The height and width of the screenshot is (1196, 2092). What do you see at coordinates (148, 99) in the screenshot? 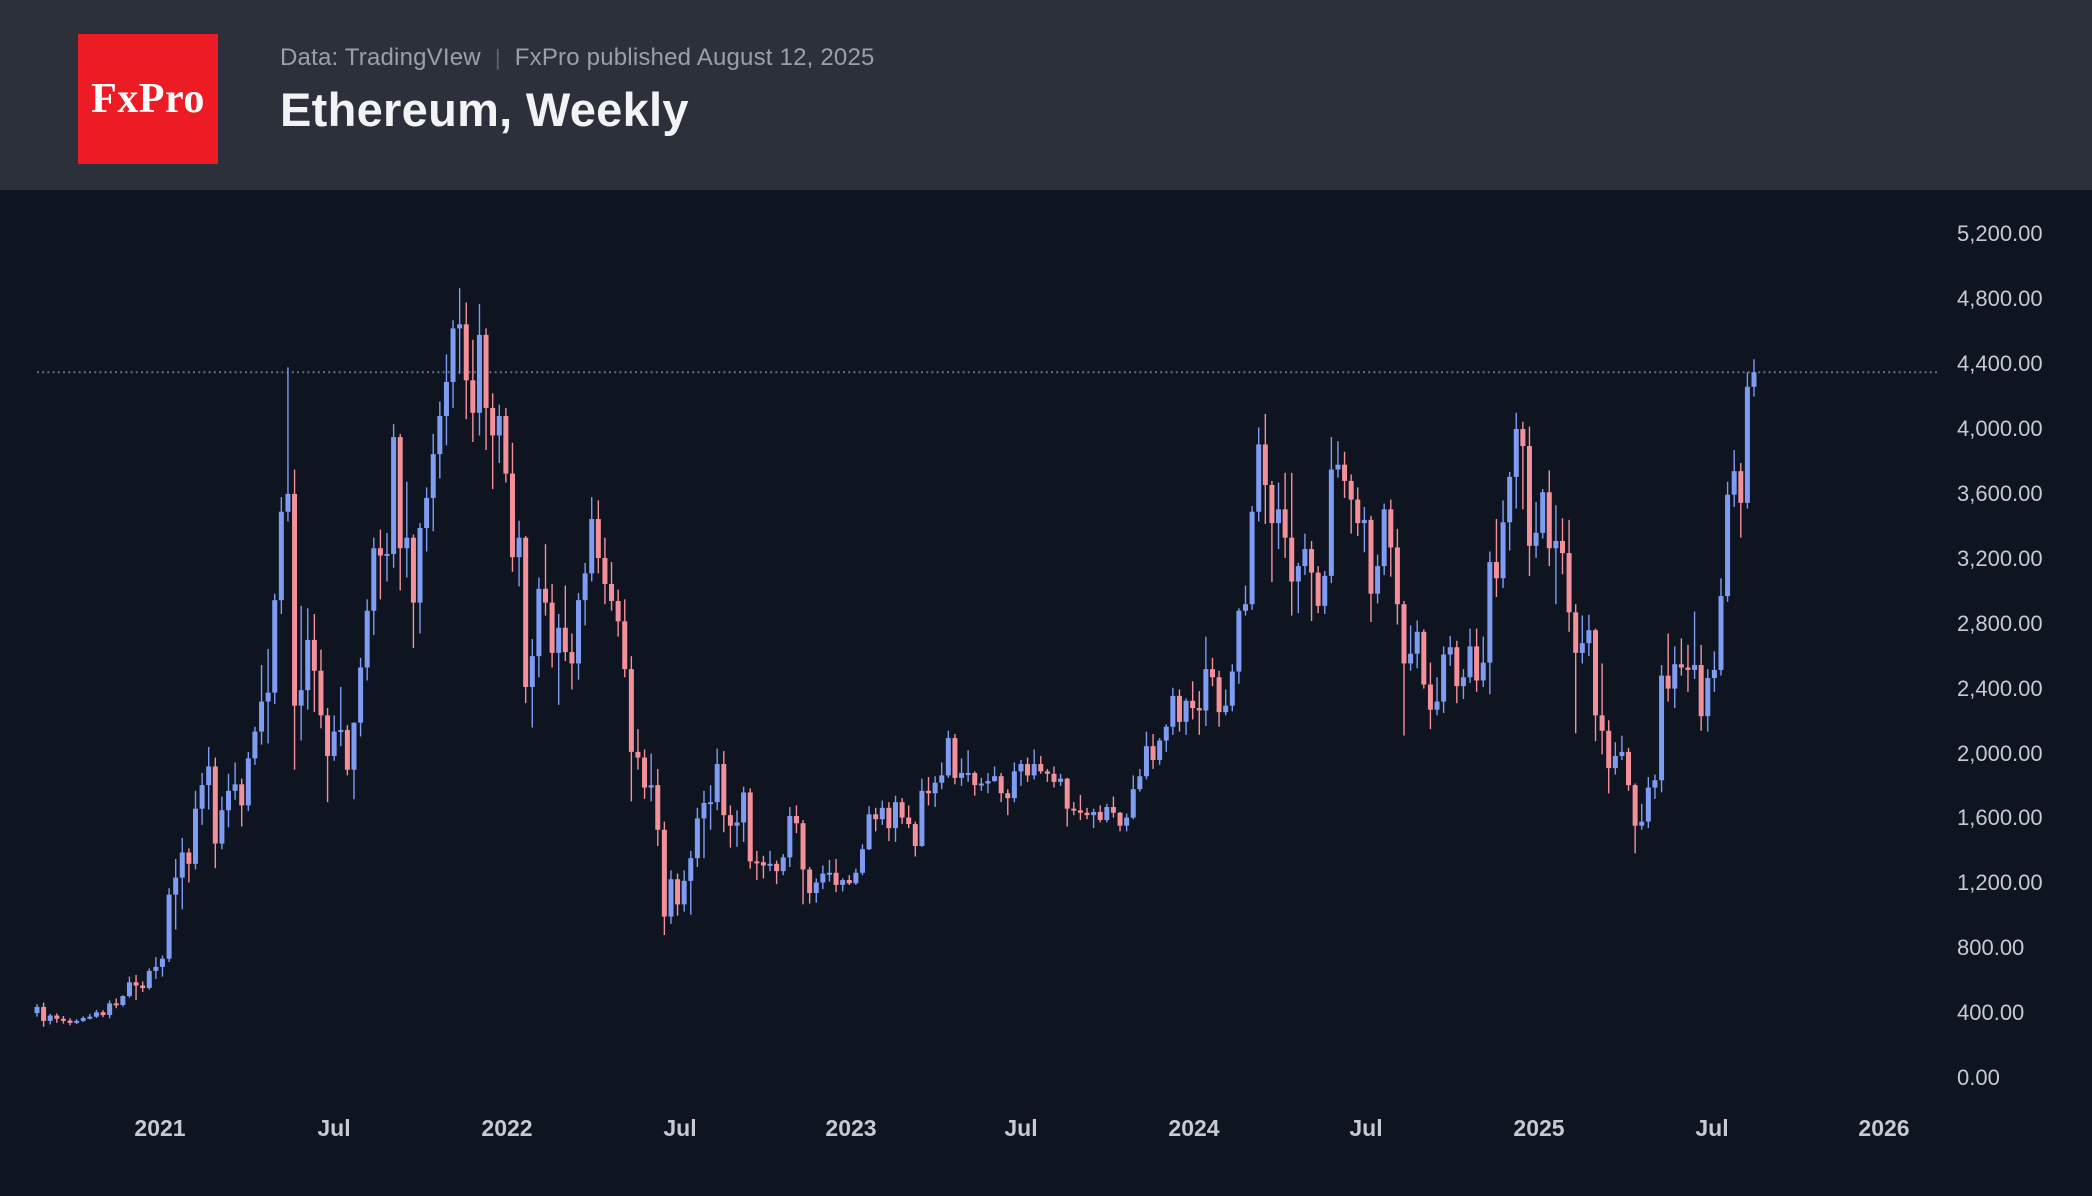
I see `fxpro-logo: FxPro` at bounding box center [148, 99].